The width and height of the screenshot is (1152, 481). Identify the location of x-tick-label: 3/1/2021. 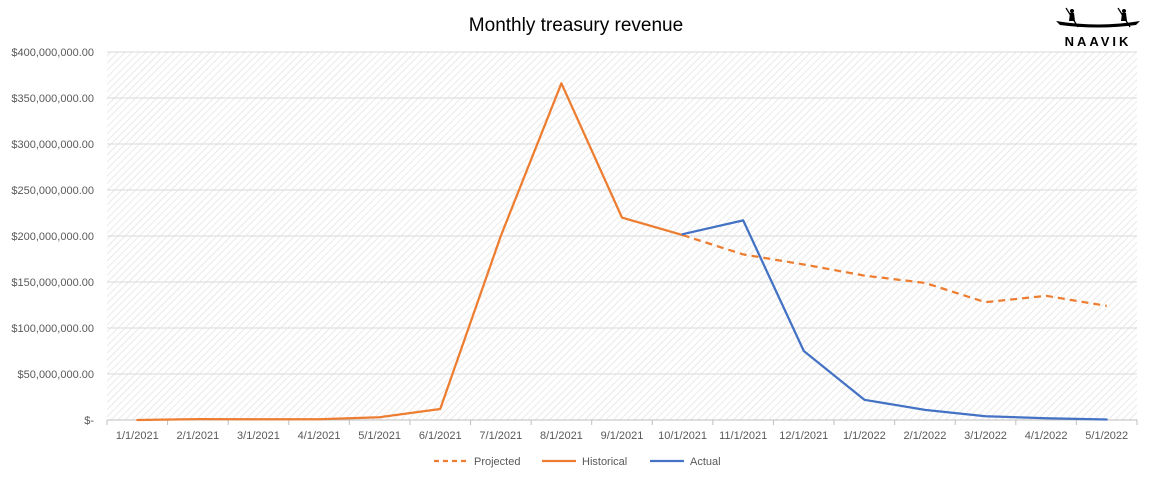
(258, 436).